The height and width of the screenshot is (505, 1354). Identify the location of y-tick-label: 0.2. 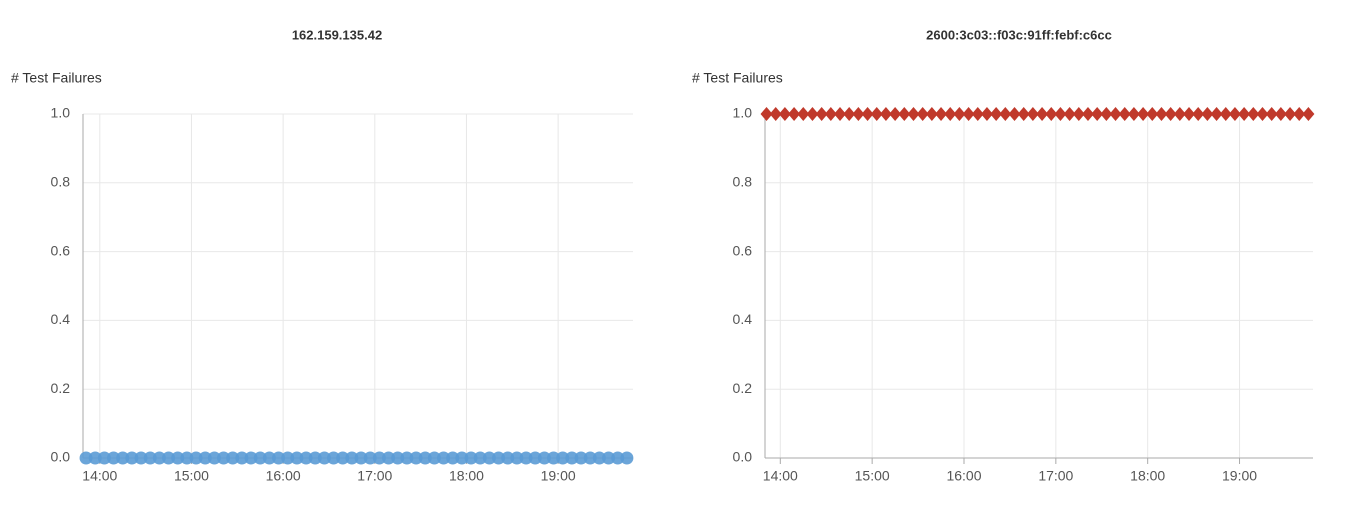
(743, 388).